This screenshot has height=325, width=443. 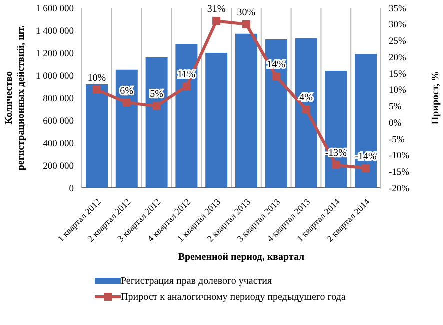 I want to click on y2-tick-label: 20%, so click(x=397, y=58).